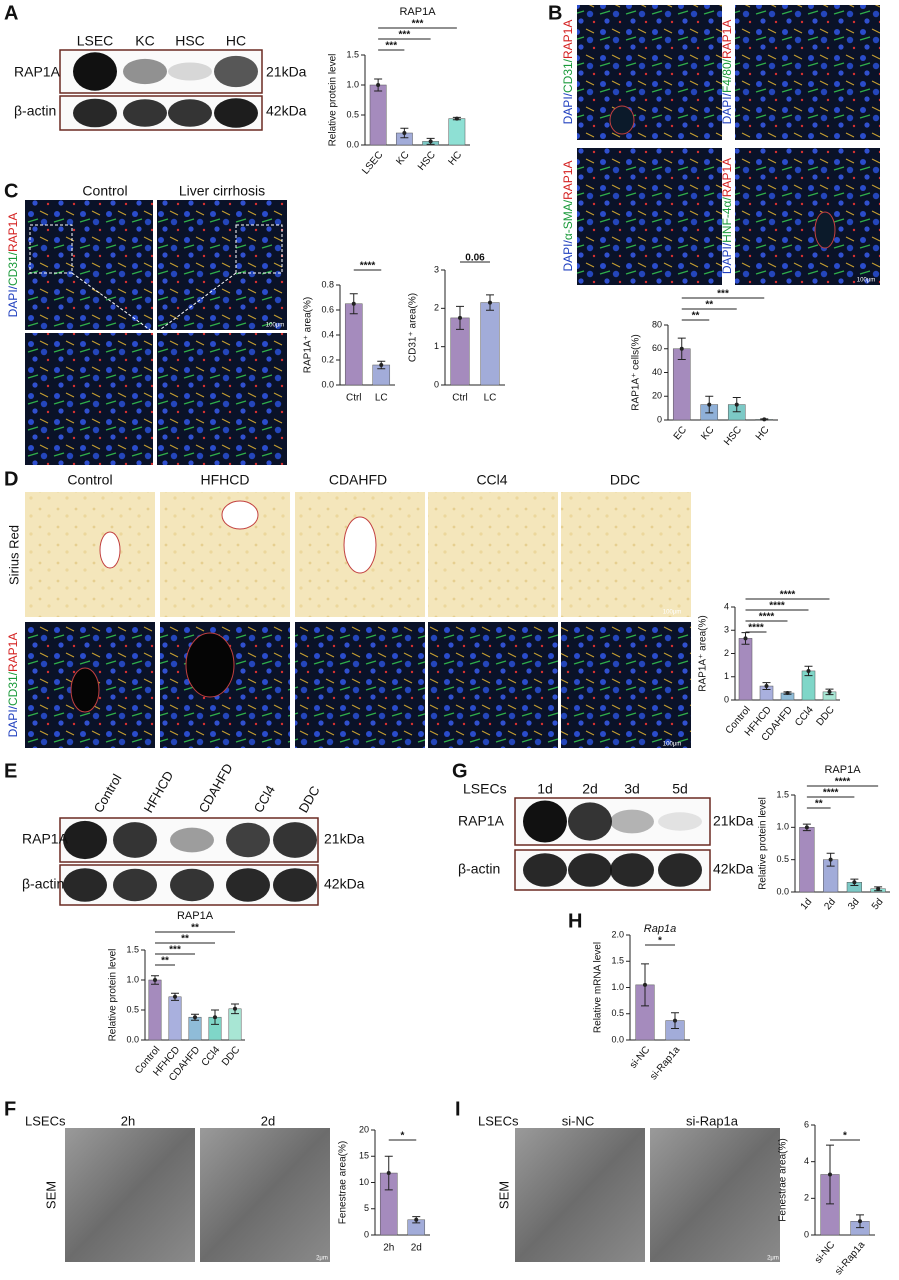 The width and height of the screenshot is (899, 1280). I want to click on x-tick-label: 2d, so click(416, 1248).